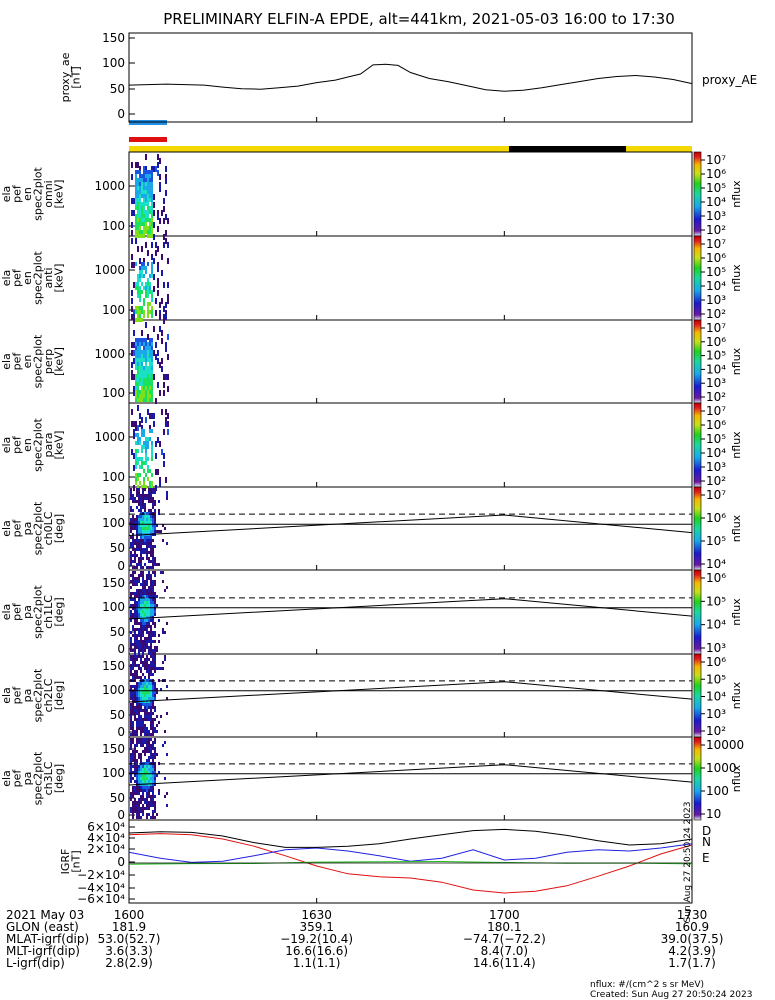  Describe the element at coordinates (716, 481) in the screenshot. I see `colorbar-tick-label: 10²` at that location.